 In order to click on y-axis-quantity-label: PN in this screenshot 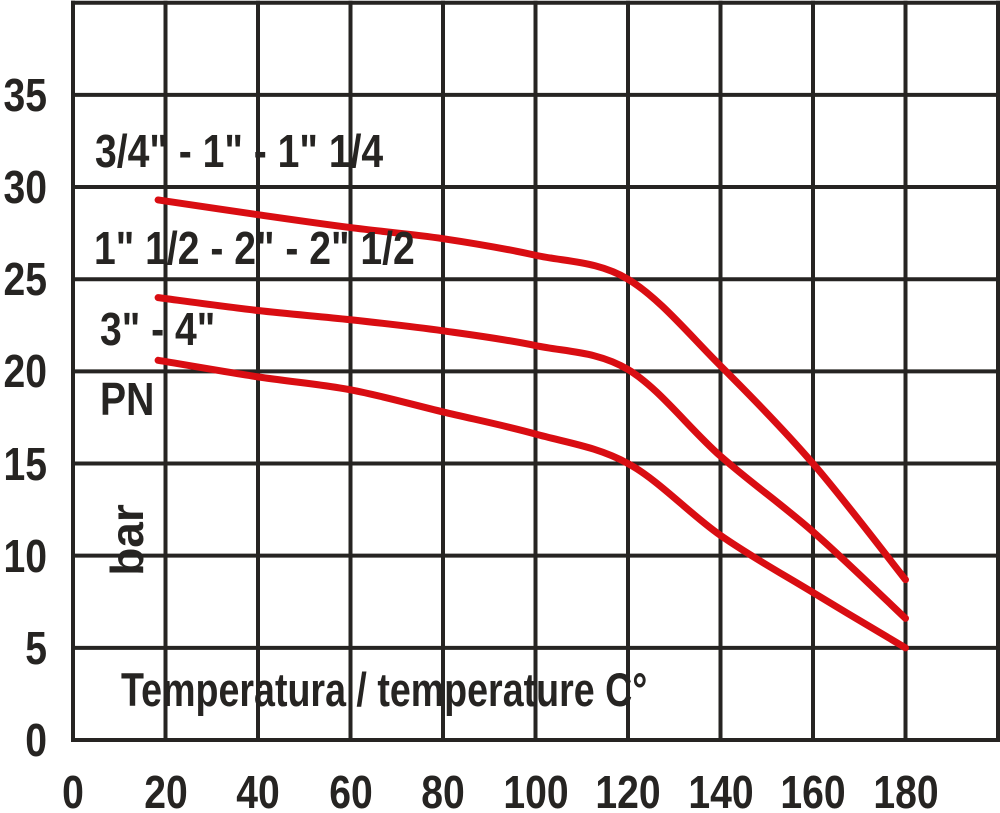, I will do `click(127, 399)`.